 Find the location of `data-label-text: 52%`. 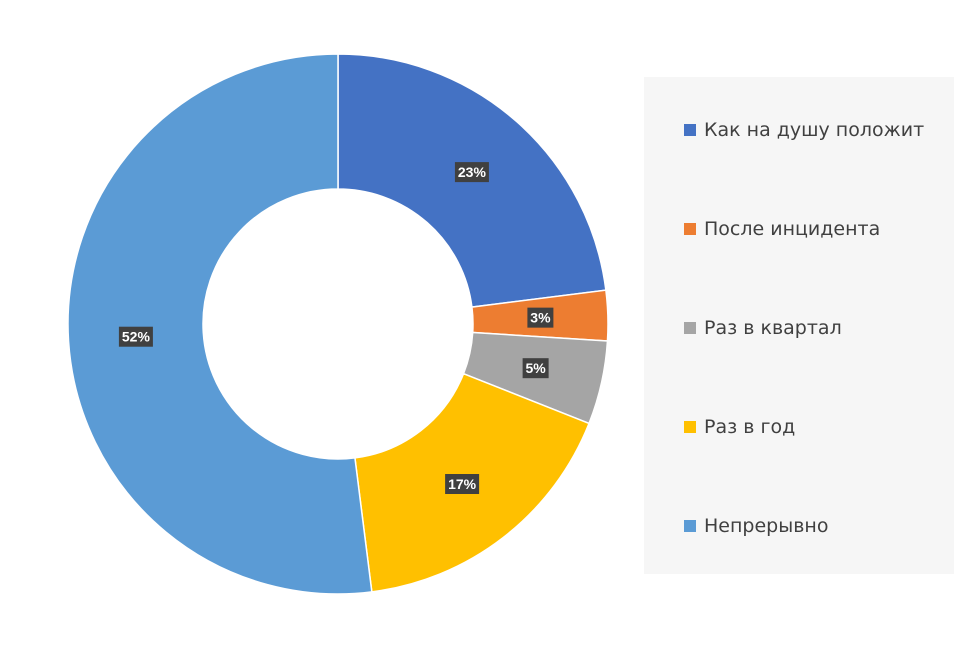

data-label-text: 52% is located at coordinates (136, 337).